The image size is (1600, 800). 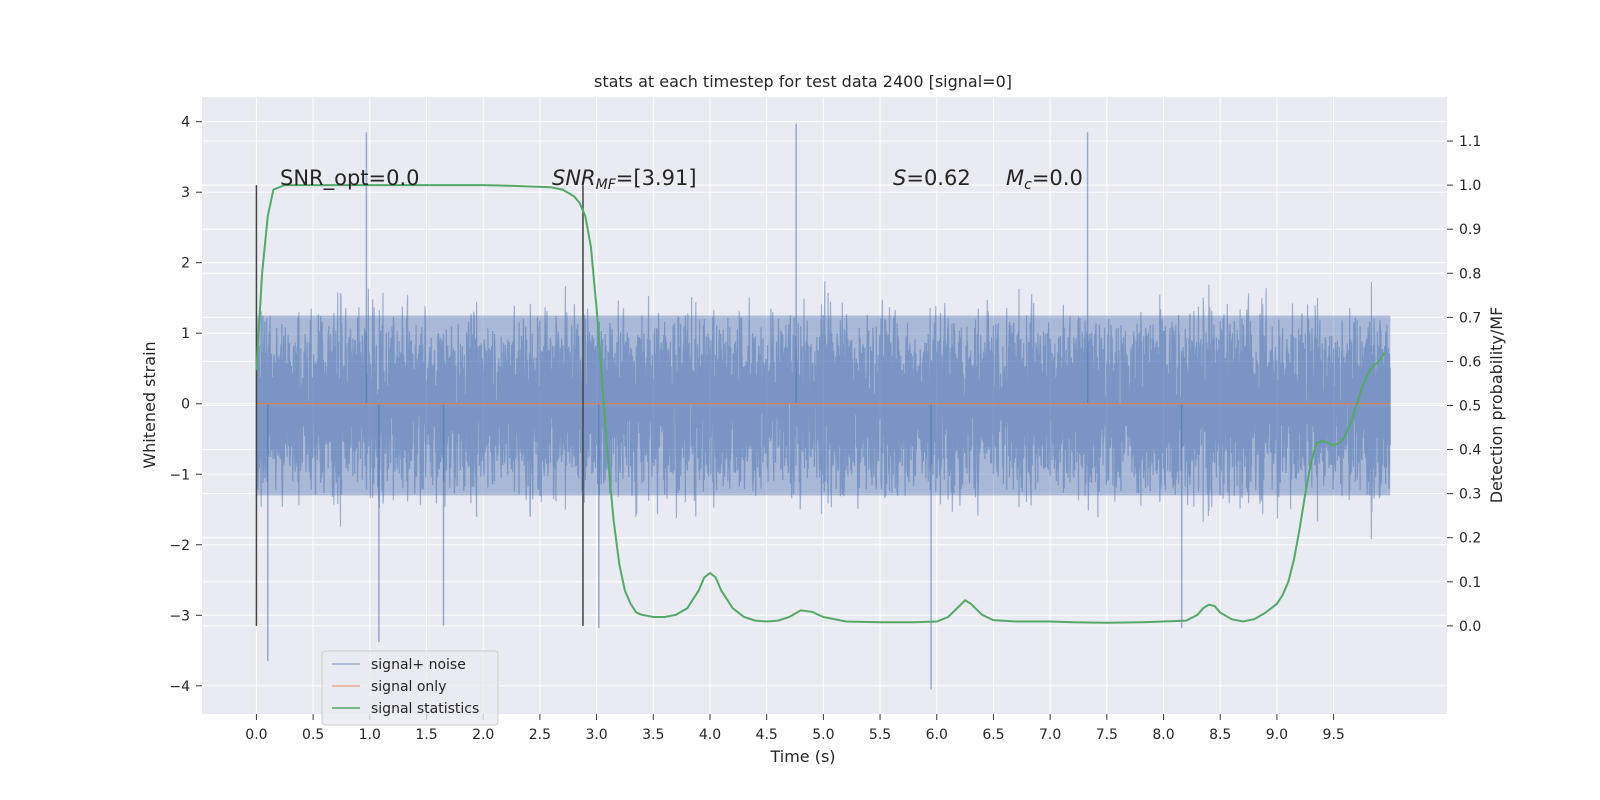 What do you see at coordinates (1470, 583) in the screenshot?
I see `y-right-tick-label: 0.1` at bounding box center [1470, 583].